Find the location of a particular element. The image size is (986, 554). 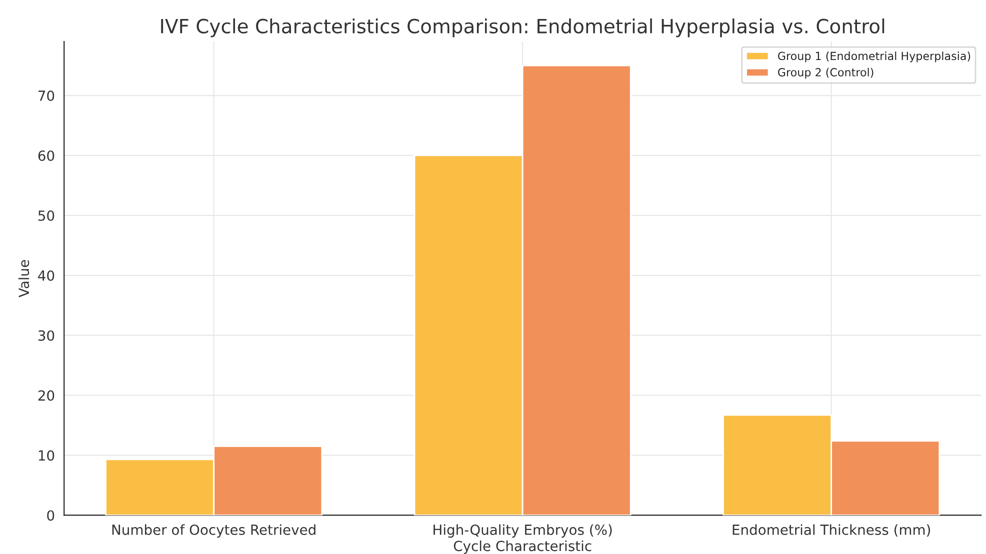

legend-label: Group 2 (Control) is located at coordinates (826, 73).